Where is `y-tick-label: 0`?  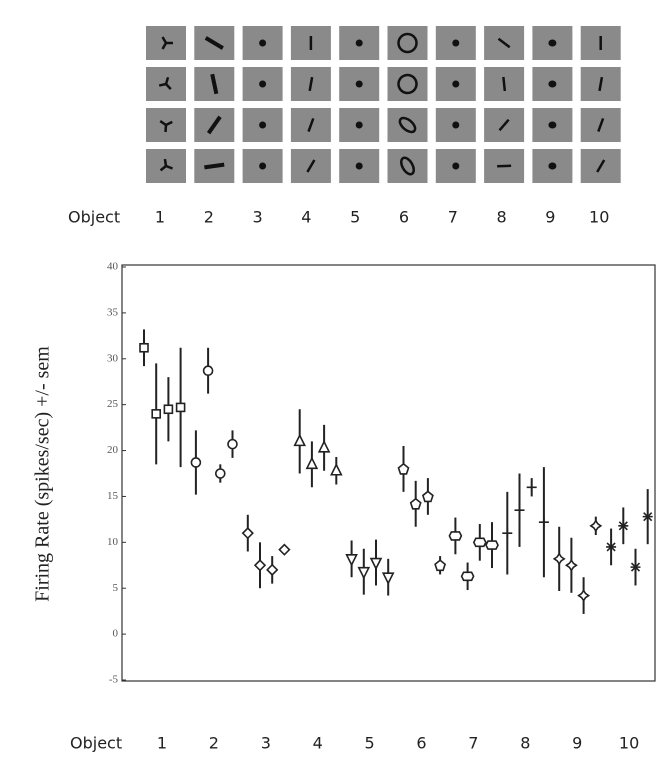 y-tick-label: 0 is located at coordinates (116, 634).